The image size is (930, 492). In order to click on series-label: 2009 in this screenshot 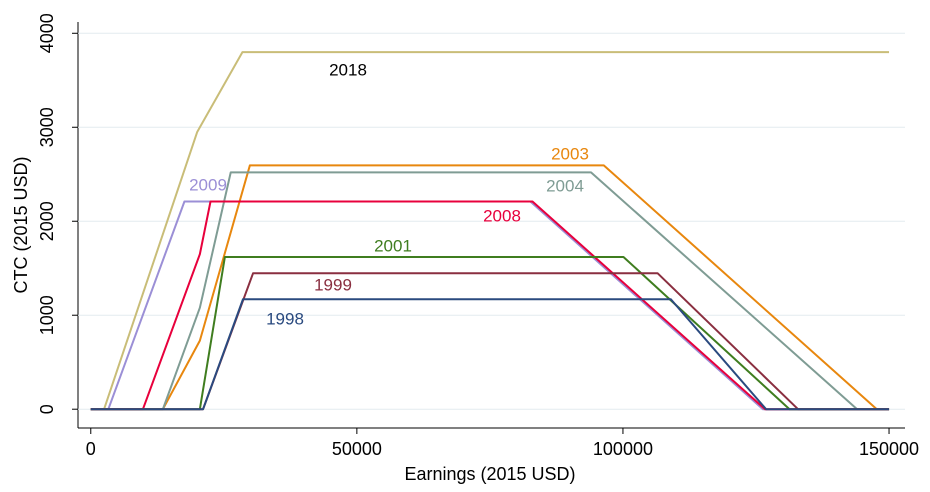, I will do `click(208, 184)`.